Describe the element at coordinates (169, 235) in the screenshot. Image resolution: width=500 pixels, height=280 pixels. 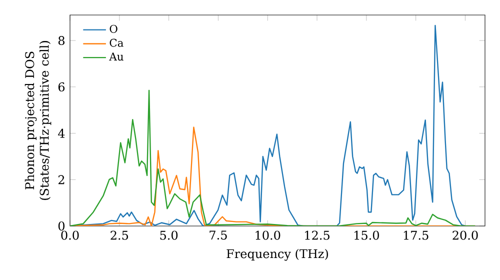
I see `x-tick-label: 5.0` at that location.